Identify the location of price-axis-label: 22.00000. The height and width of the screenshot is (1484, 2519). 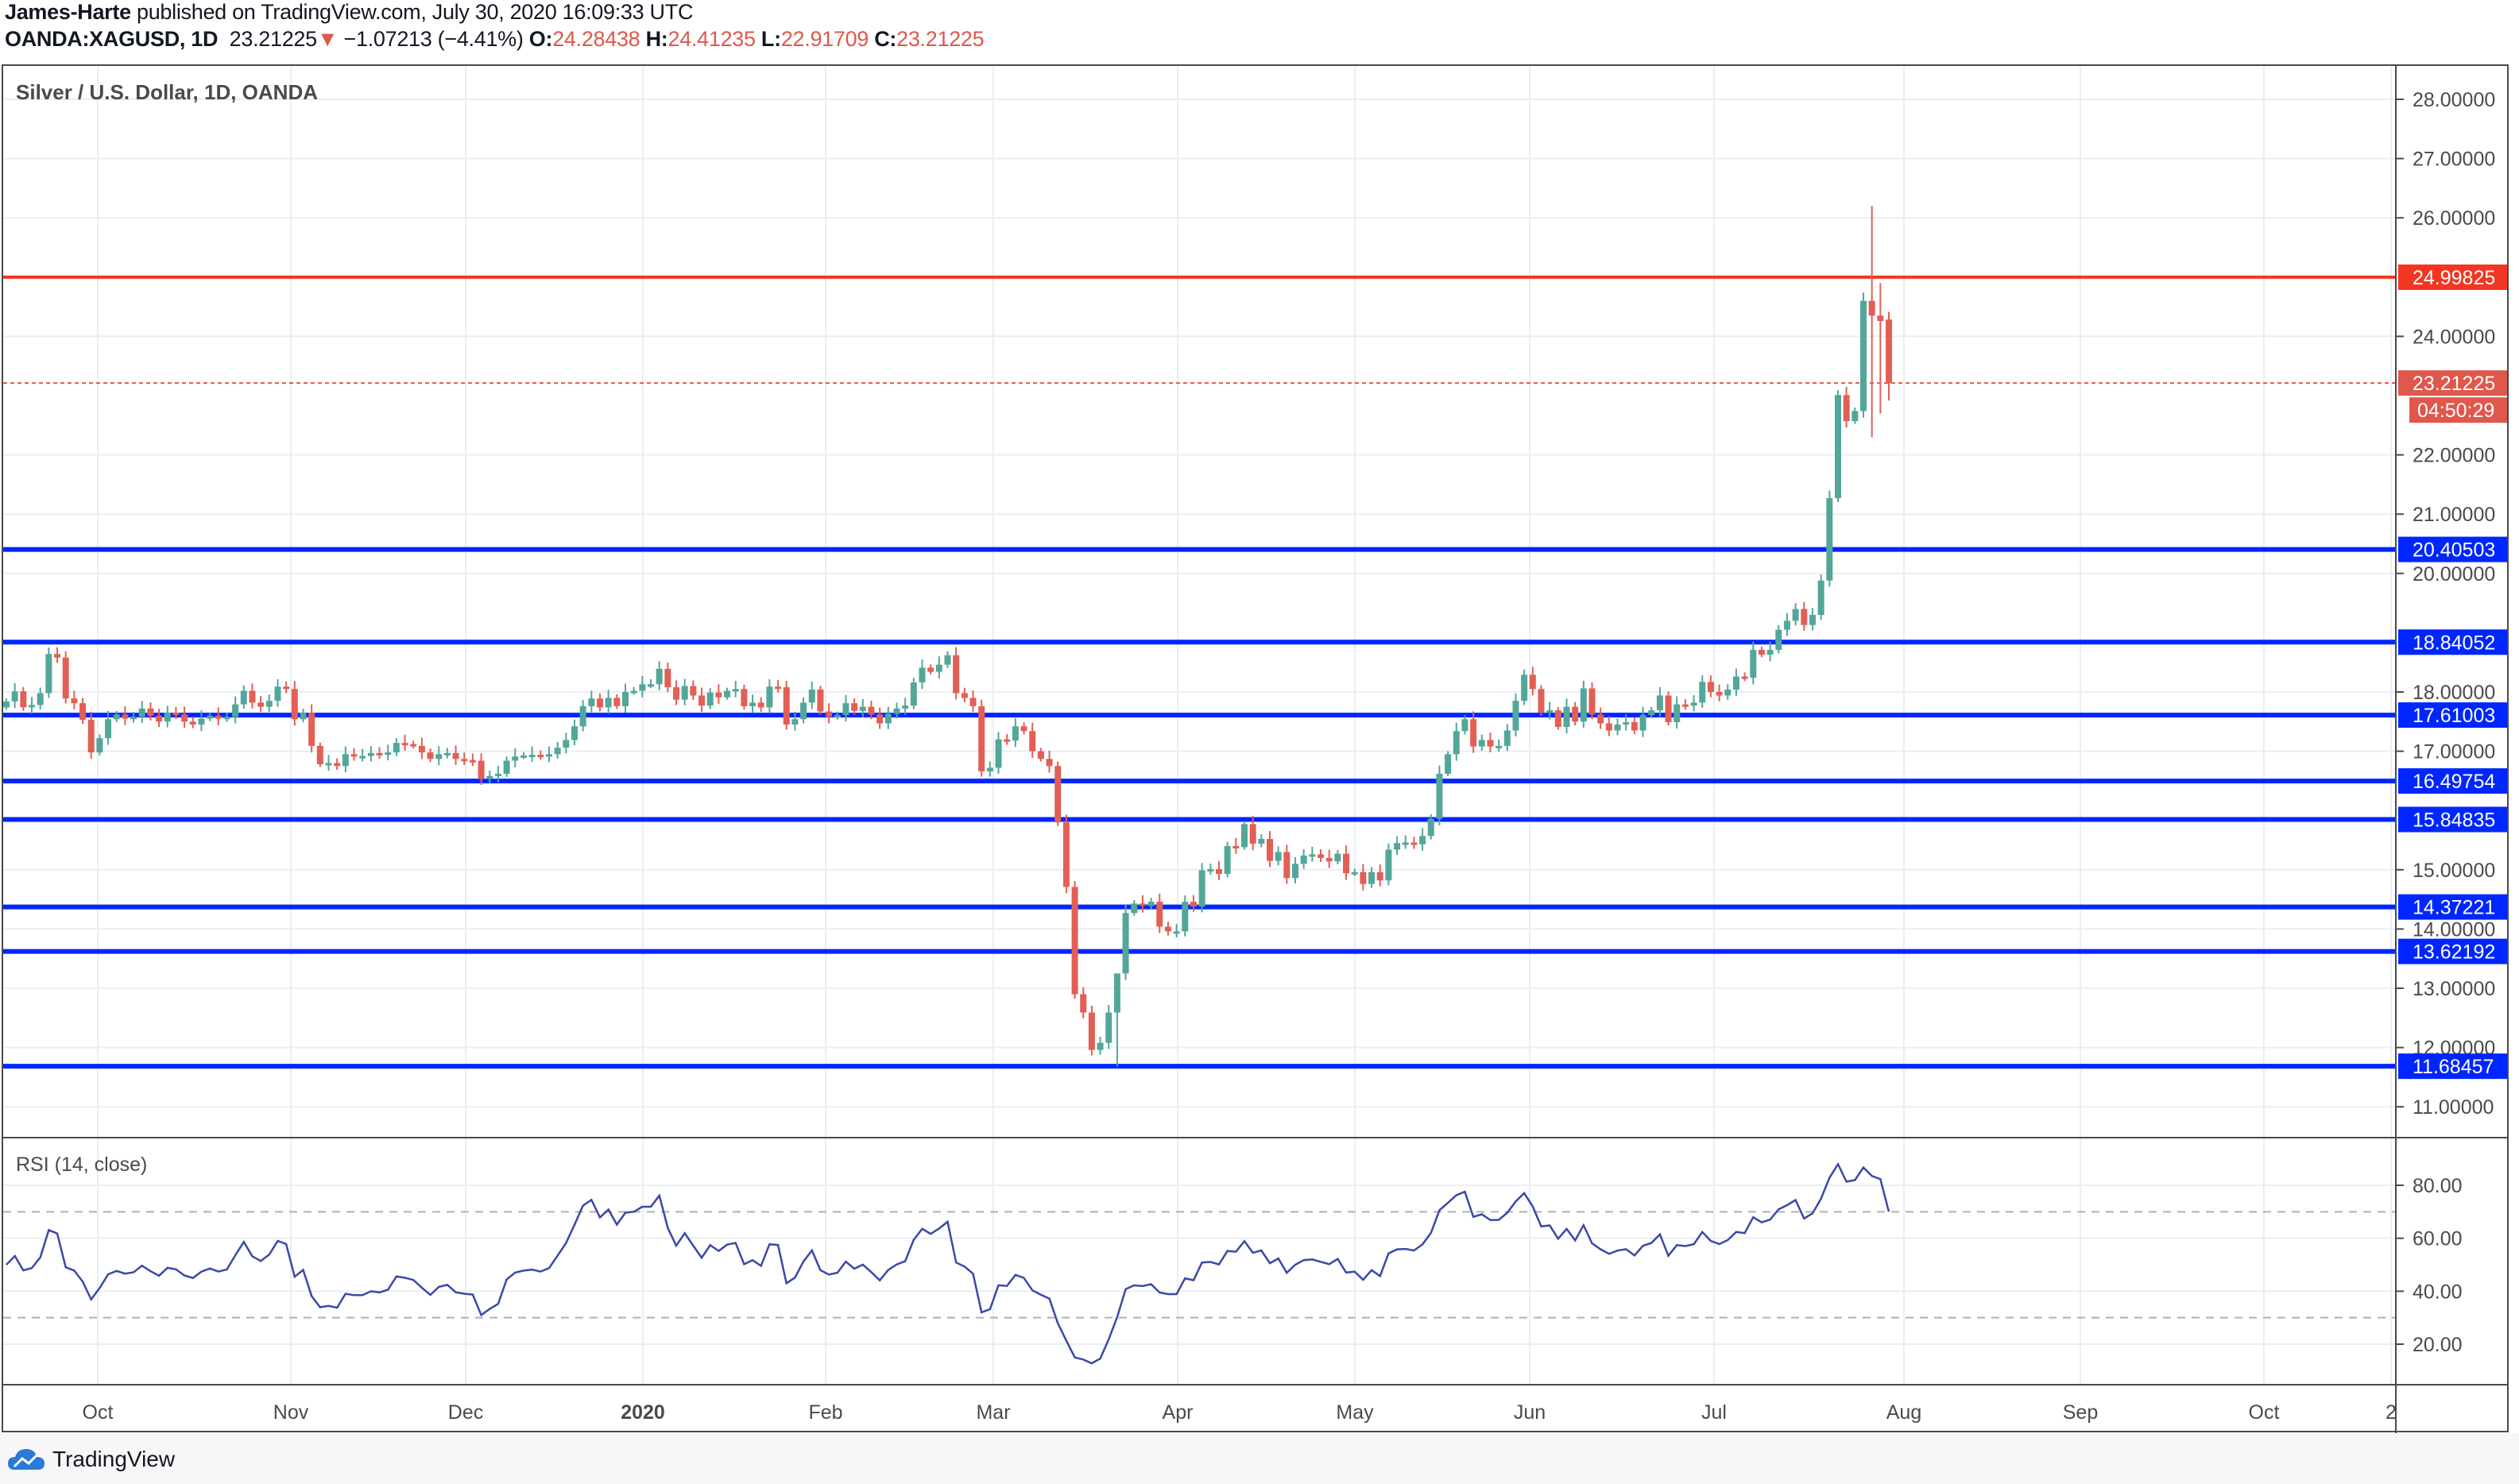
(2454, 456).